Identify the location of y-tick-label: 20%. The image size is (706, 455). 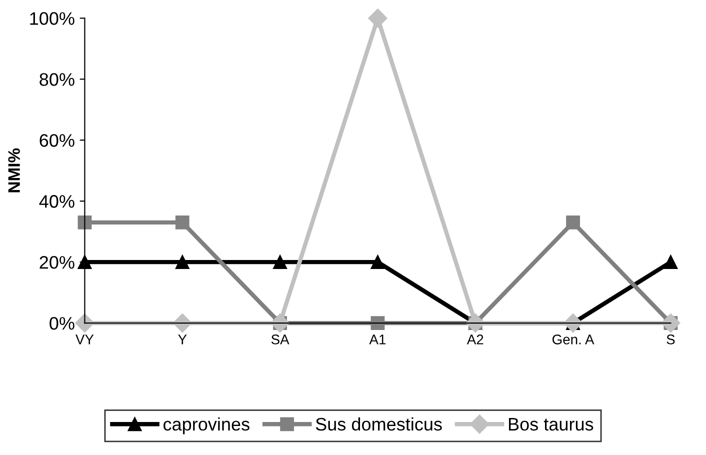
(57, 262).